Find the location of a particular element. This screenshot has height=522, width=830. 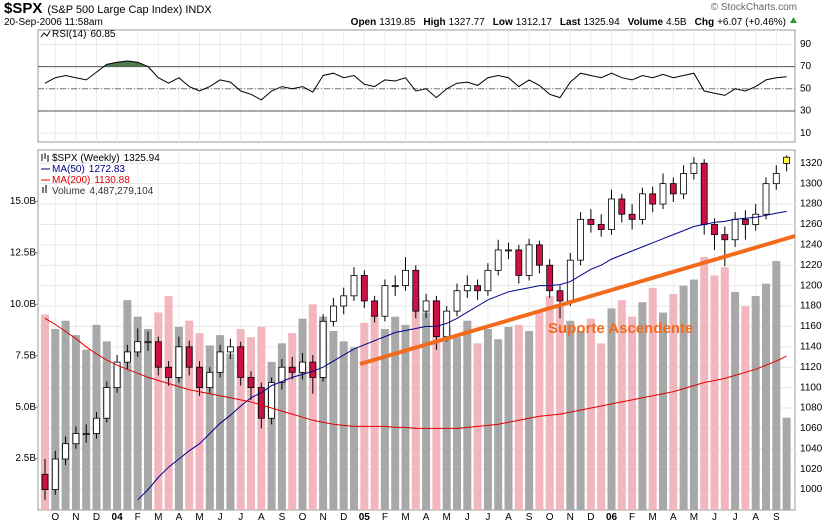

annotation-text: Suporte Ascendente is located at coordinates (620, 328).